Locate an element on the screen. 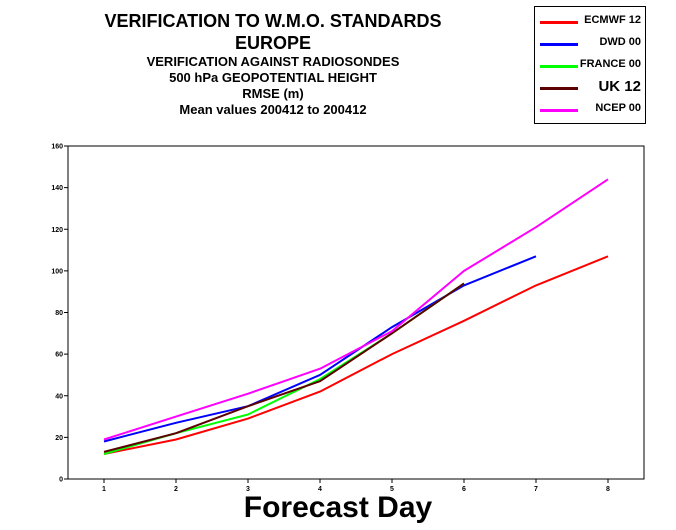 The width and height of the screenshot is (676, 530). y-tick-label: 60 is located at coordinates (59, 355).